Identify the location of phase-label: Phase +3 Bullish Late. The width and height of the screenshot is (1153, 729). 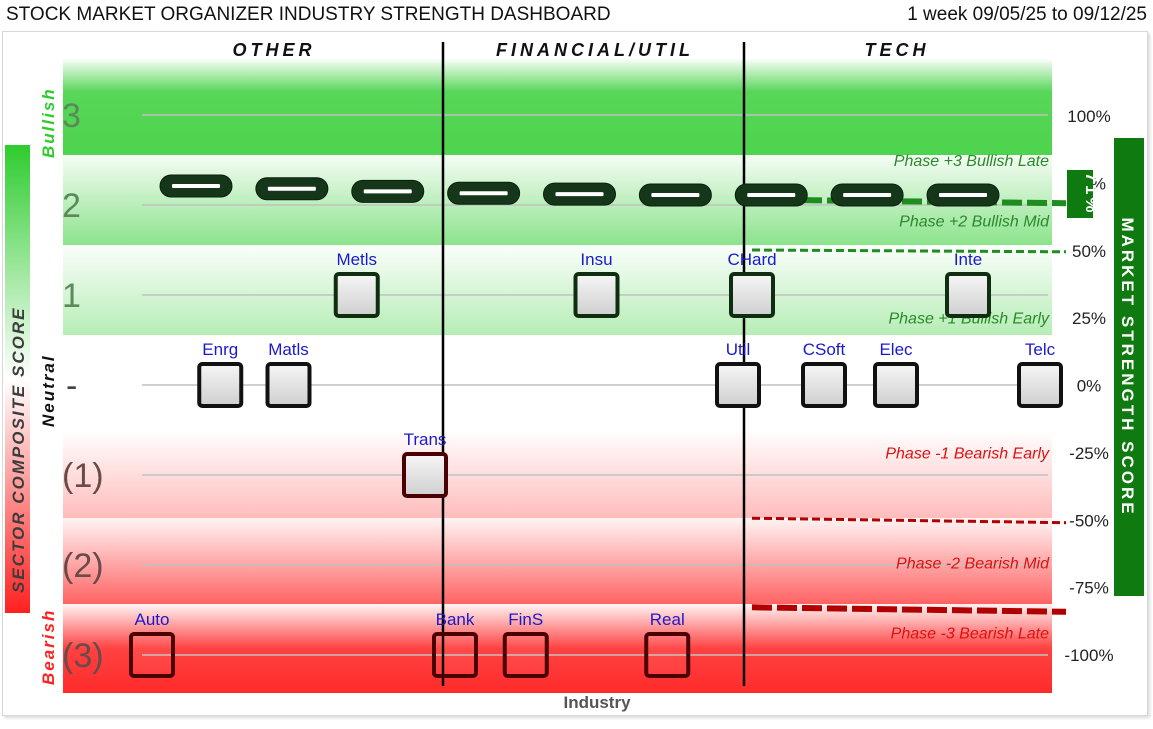
(971, 161).